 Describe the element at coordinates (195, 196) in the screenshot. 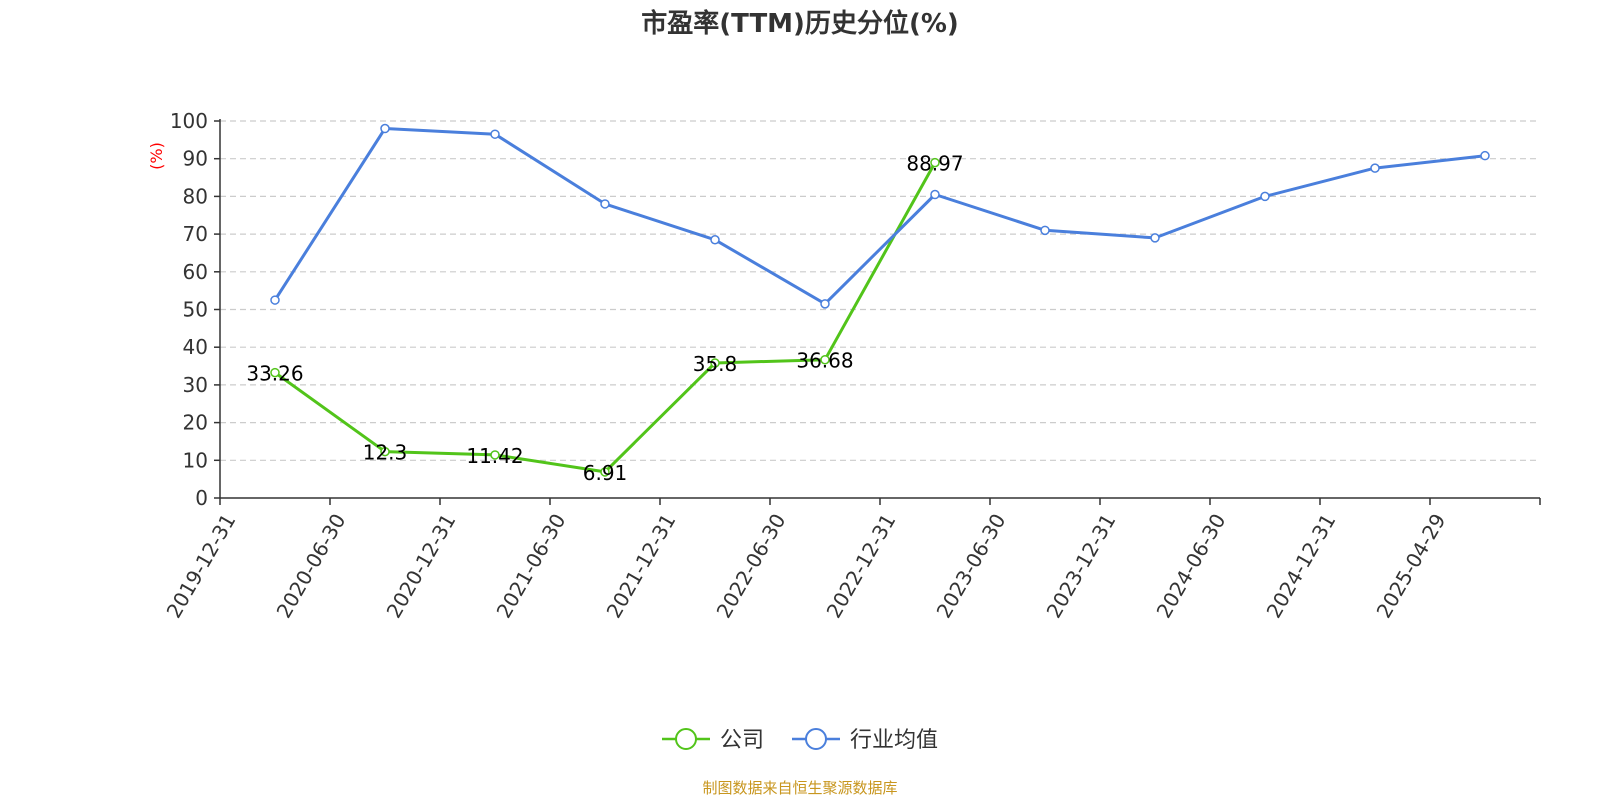

I see `y-tick-label: 80` at that location.